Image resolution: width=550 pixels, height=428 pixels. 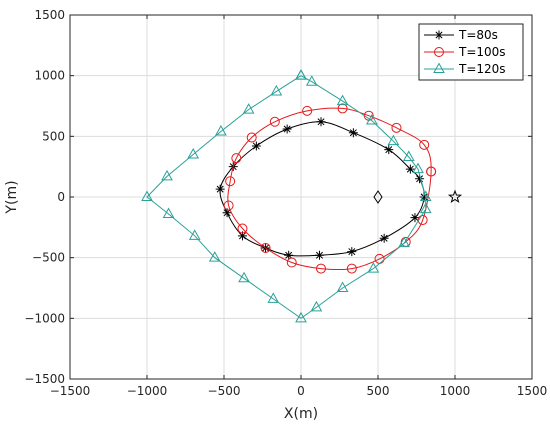 I want to click on y-tick-label: −1000, so click(x=44, y=318).